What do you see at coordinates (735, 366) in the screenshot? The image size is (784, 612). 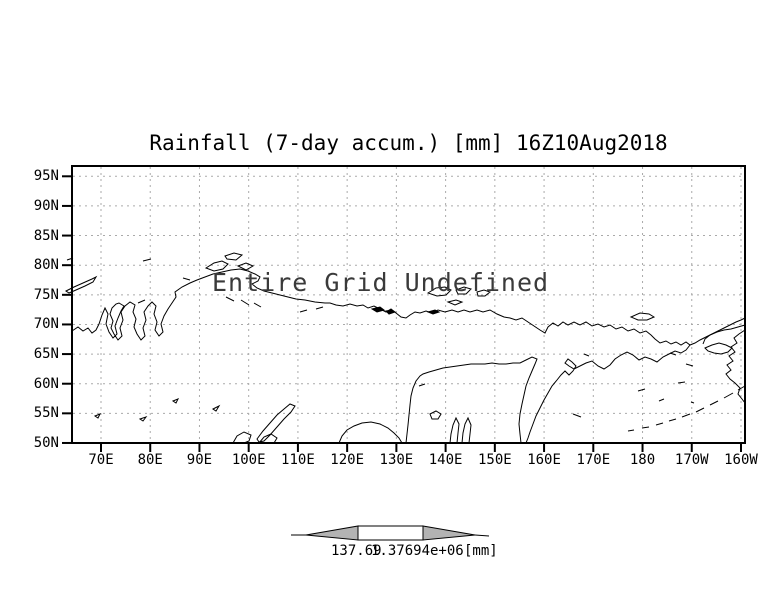 I see `coastline-alaska-west` at bounding box center [735, 366].